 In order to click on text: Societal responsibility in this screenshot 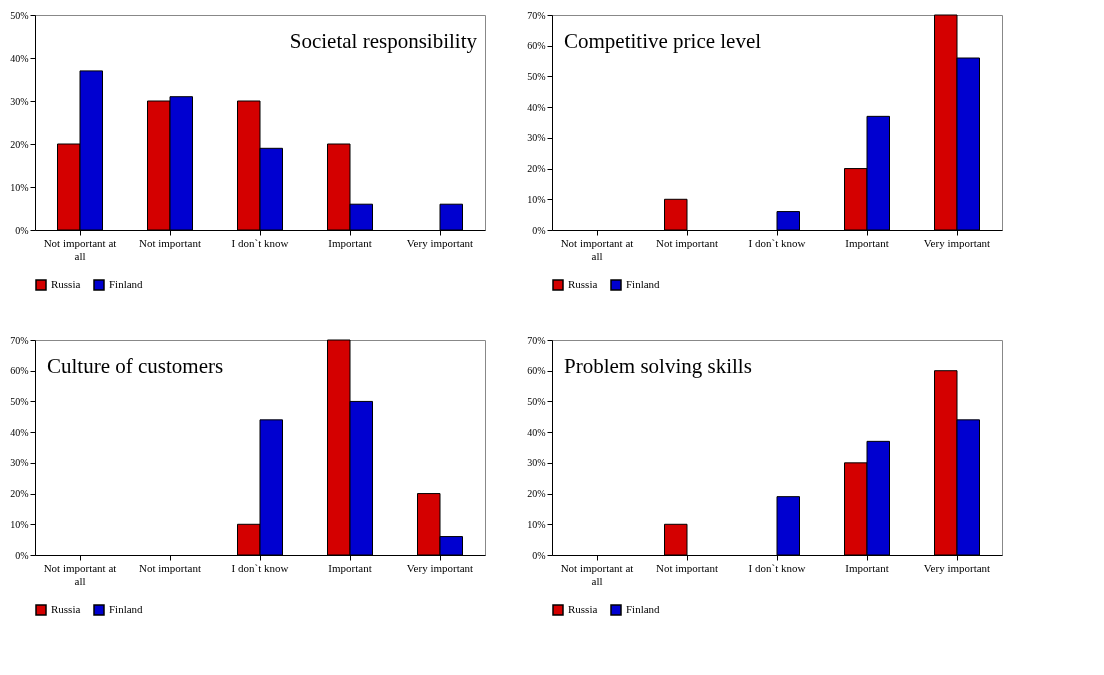, I will do `click(383, 41)`.